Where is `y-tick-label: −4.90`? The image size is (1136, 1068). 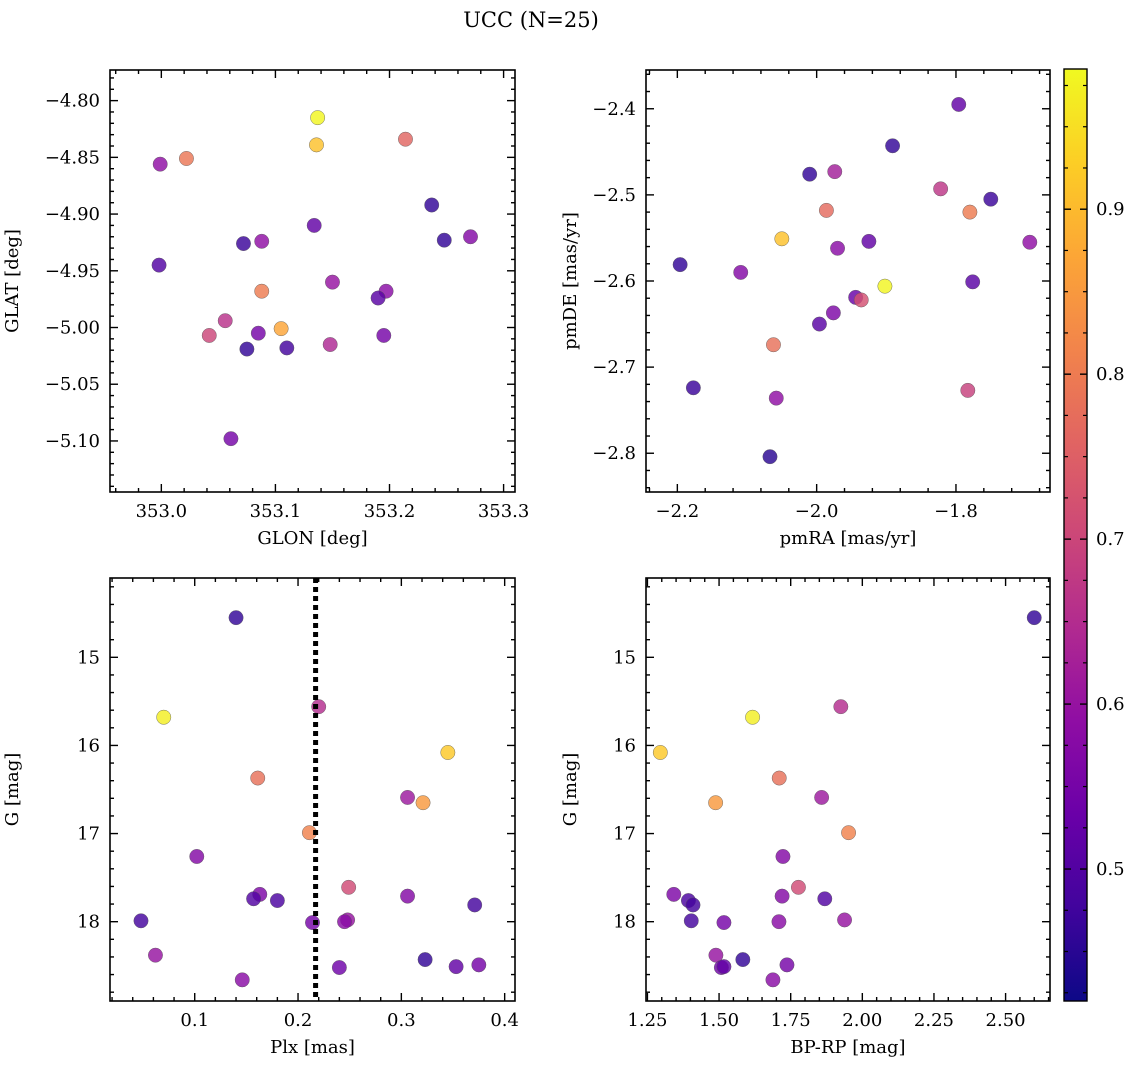 y-tick-label: −4.90 is located at coordinates (72, 214).